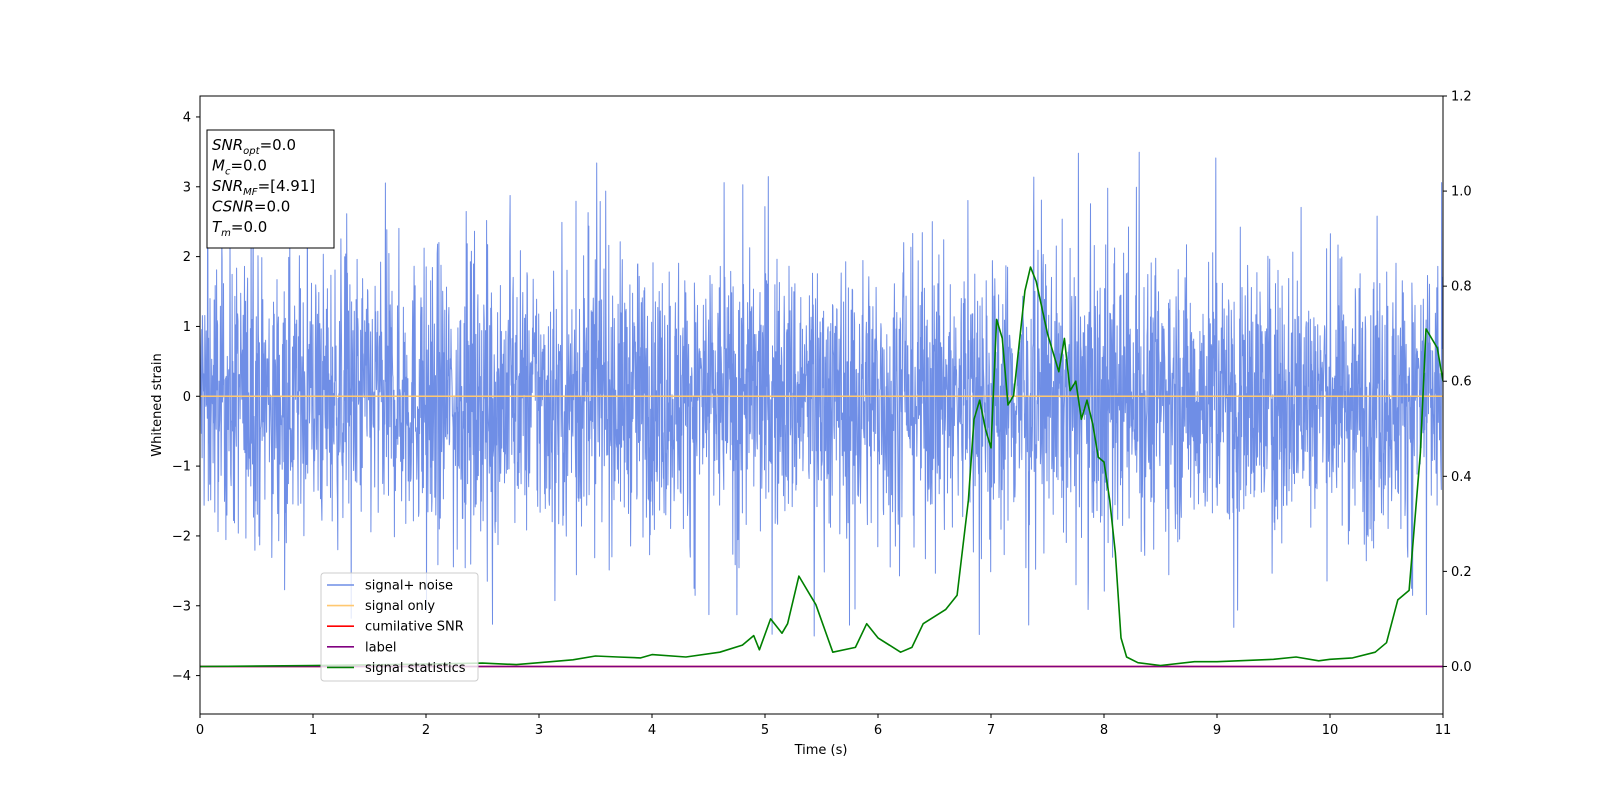  Describe the element at coordinates (1217, 730) in the screenshot. I see `x-tick-label: 9` at that location.